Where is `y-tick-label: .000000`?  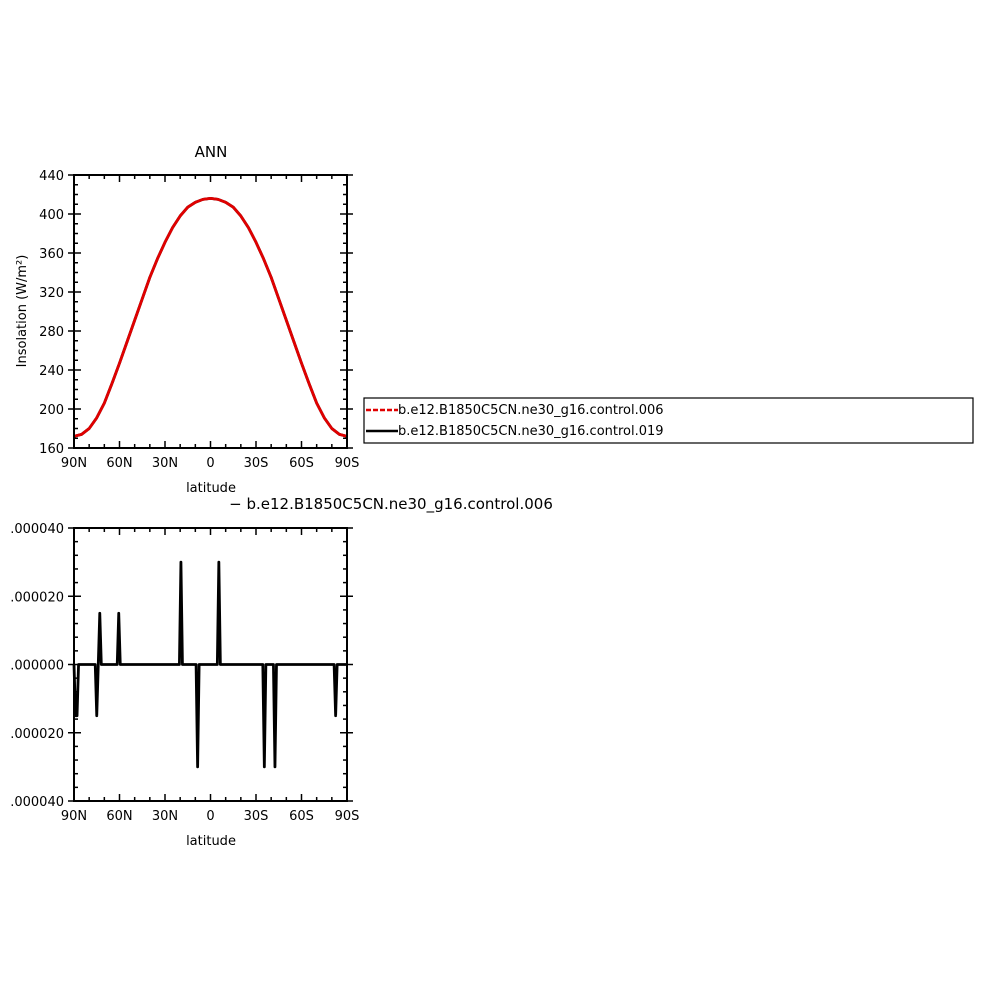
y-tick-label: .000000 is located at coordinates (37, 666).